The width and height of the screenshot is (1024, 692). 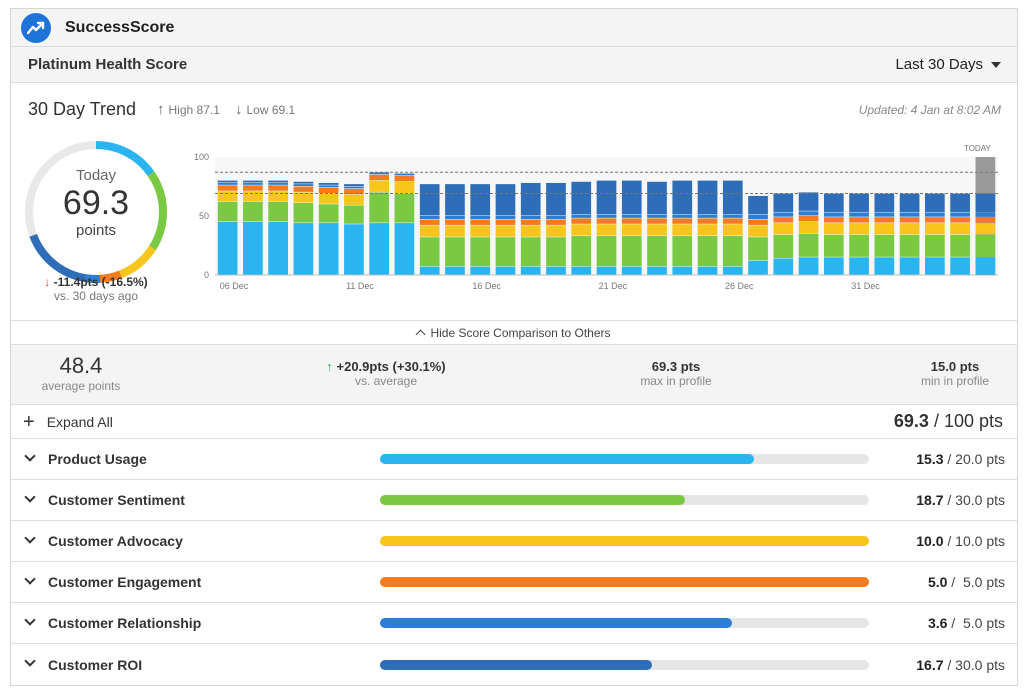 What do you see at coordinates (948, 64) in the screenshot?
I see `date-range-dropdown: Last 30 Days` at bounding box center [948, 64].